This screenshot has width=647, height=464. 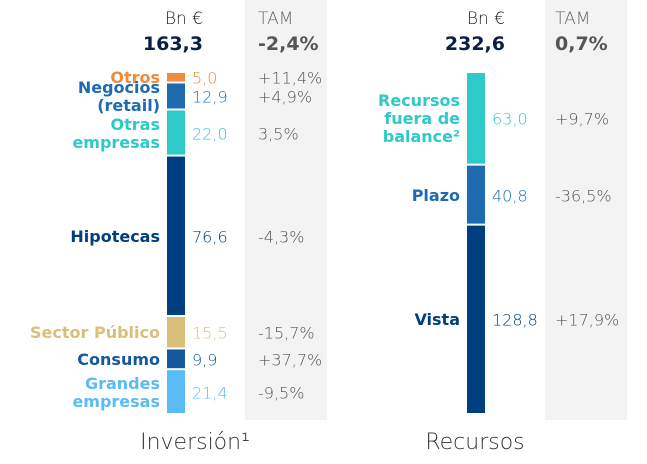 I want to click on total-tam: 0,7%, so click(x=581, y=44).